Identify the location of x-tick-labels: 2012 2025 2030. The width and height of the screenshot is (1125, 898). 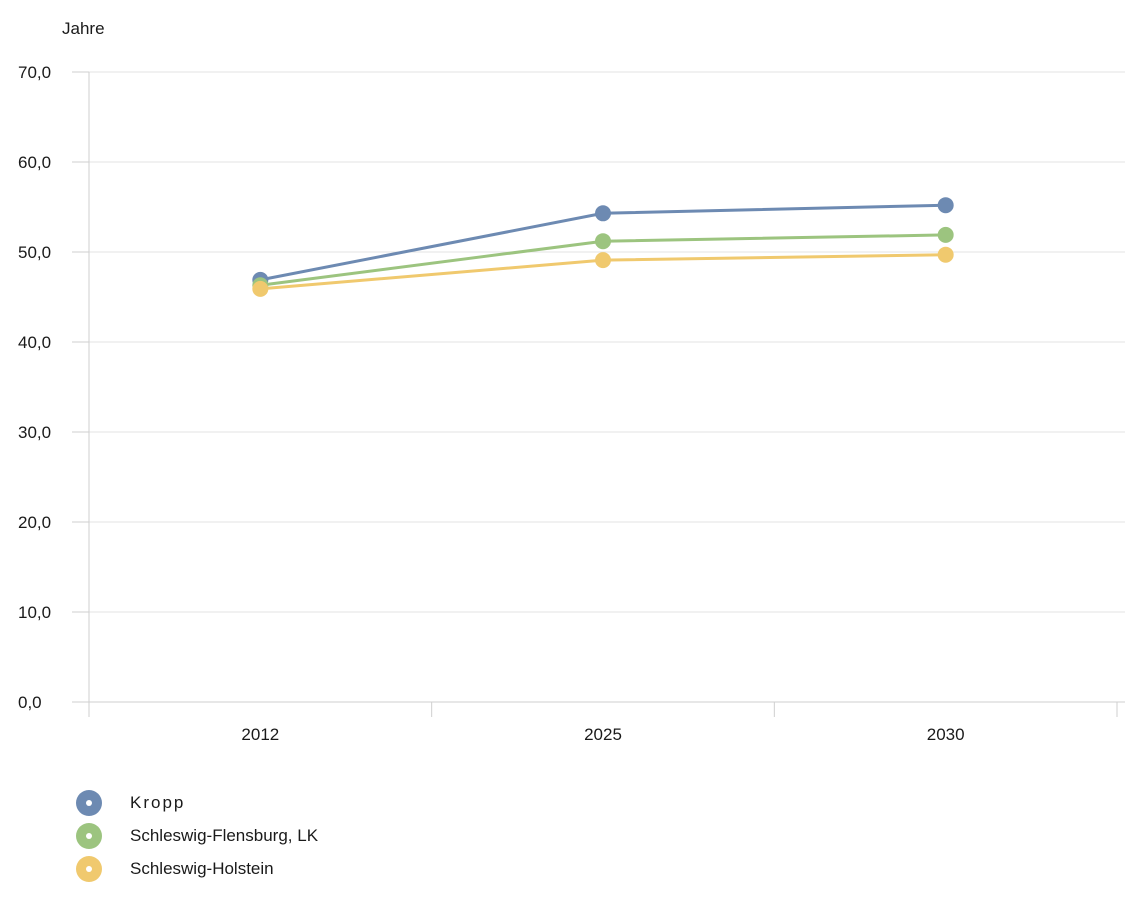
(602, 734).